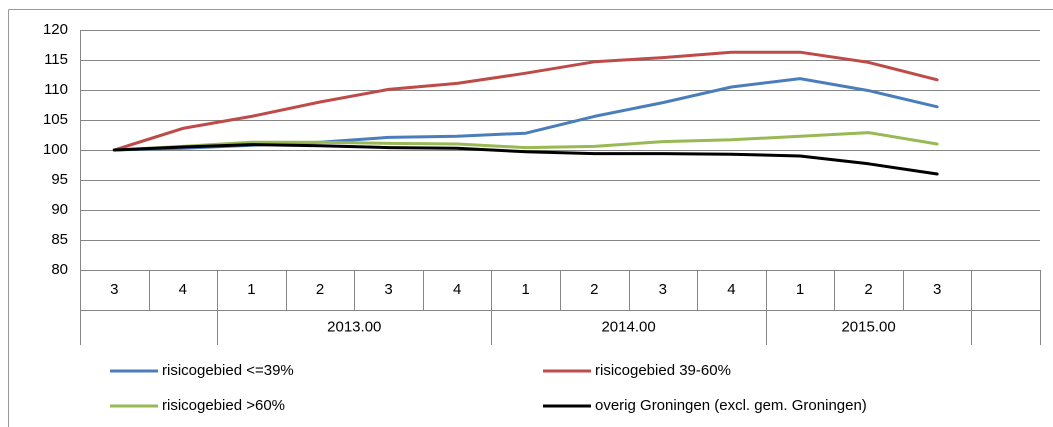 The image size is (1053, 427). Describe the element at coordinates (868, 326) in the screenshot. I see `group-label: 2015.00` at that location.